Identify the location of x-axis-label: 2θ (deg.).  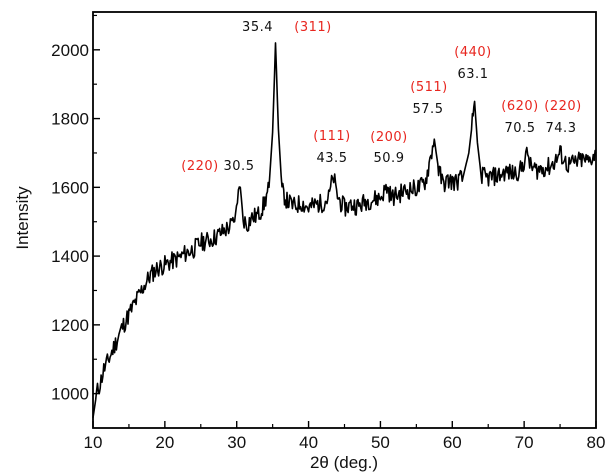
(344, 462).